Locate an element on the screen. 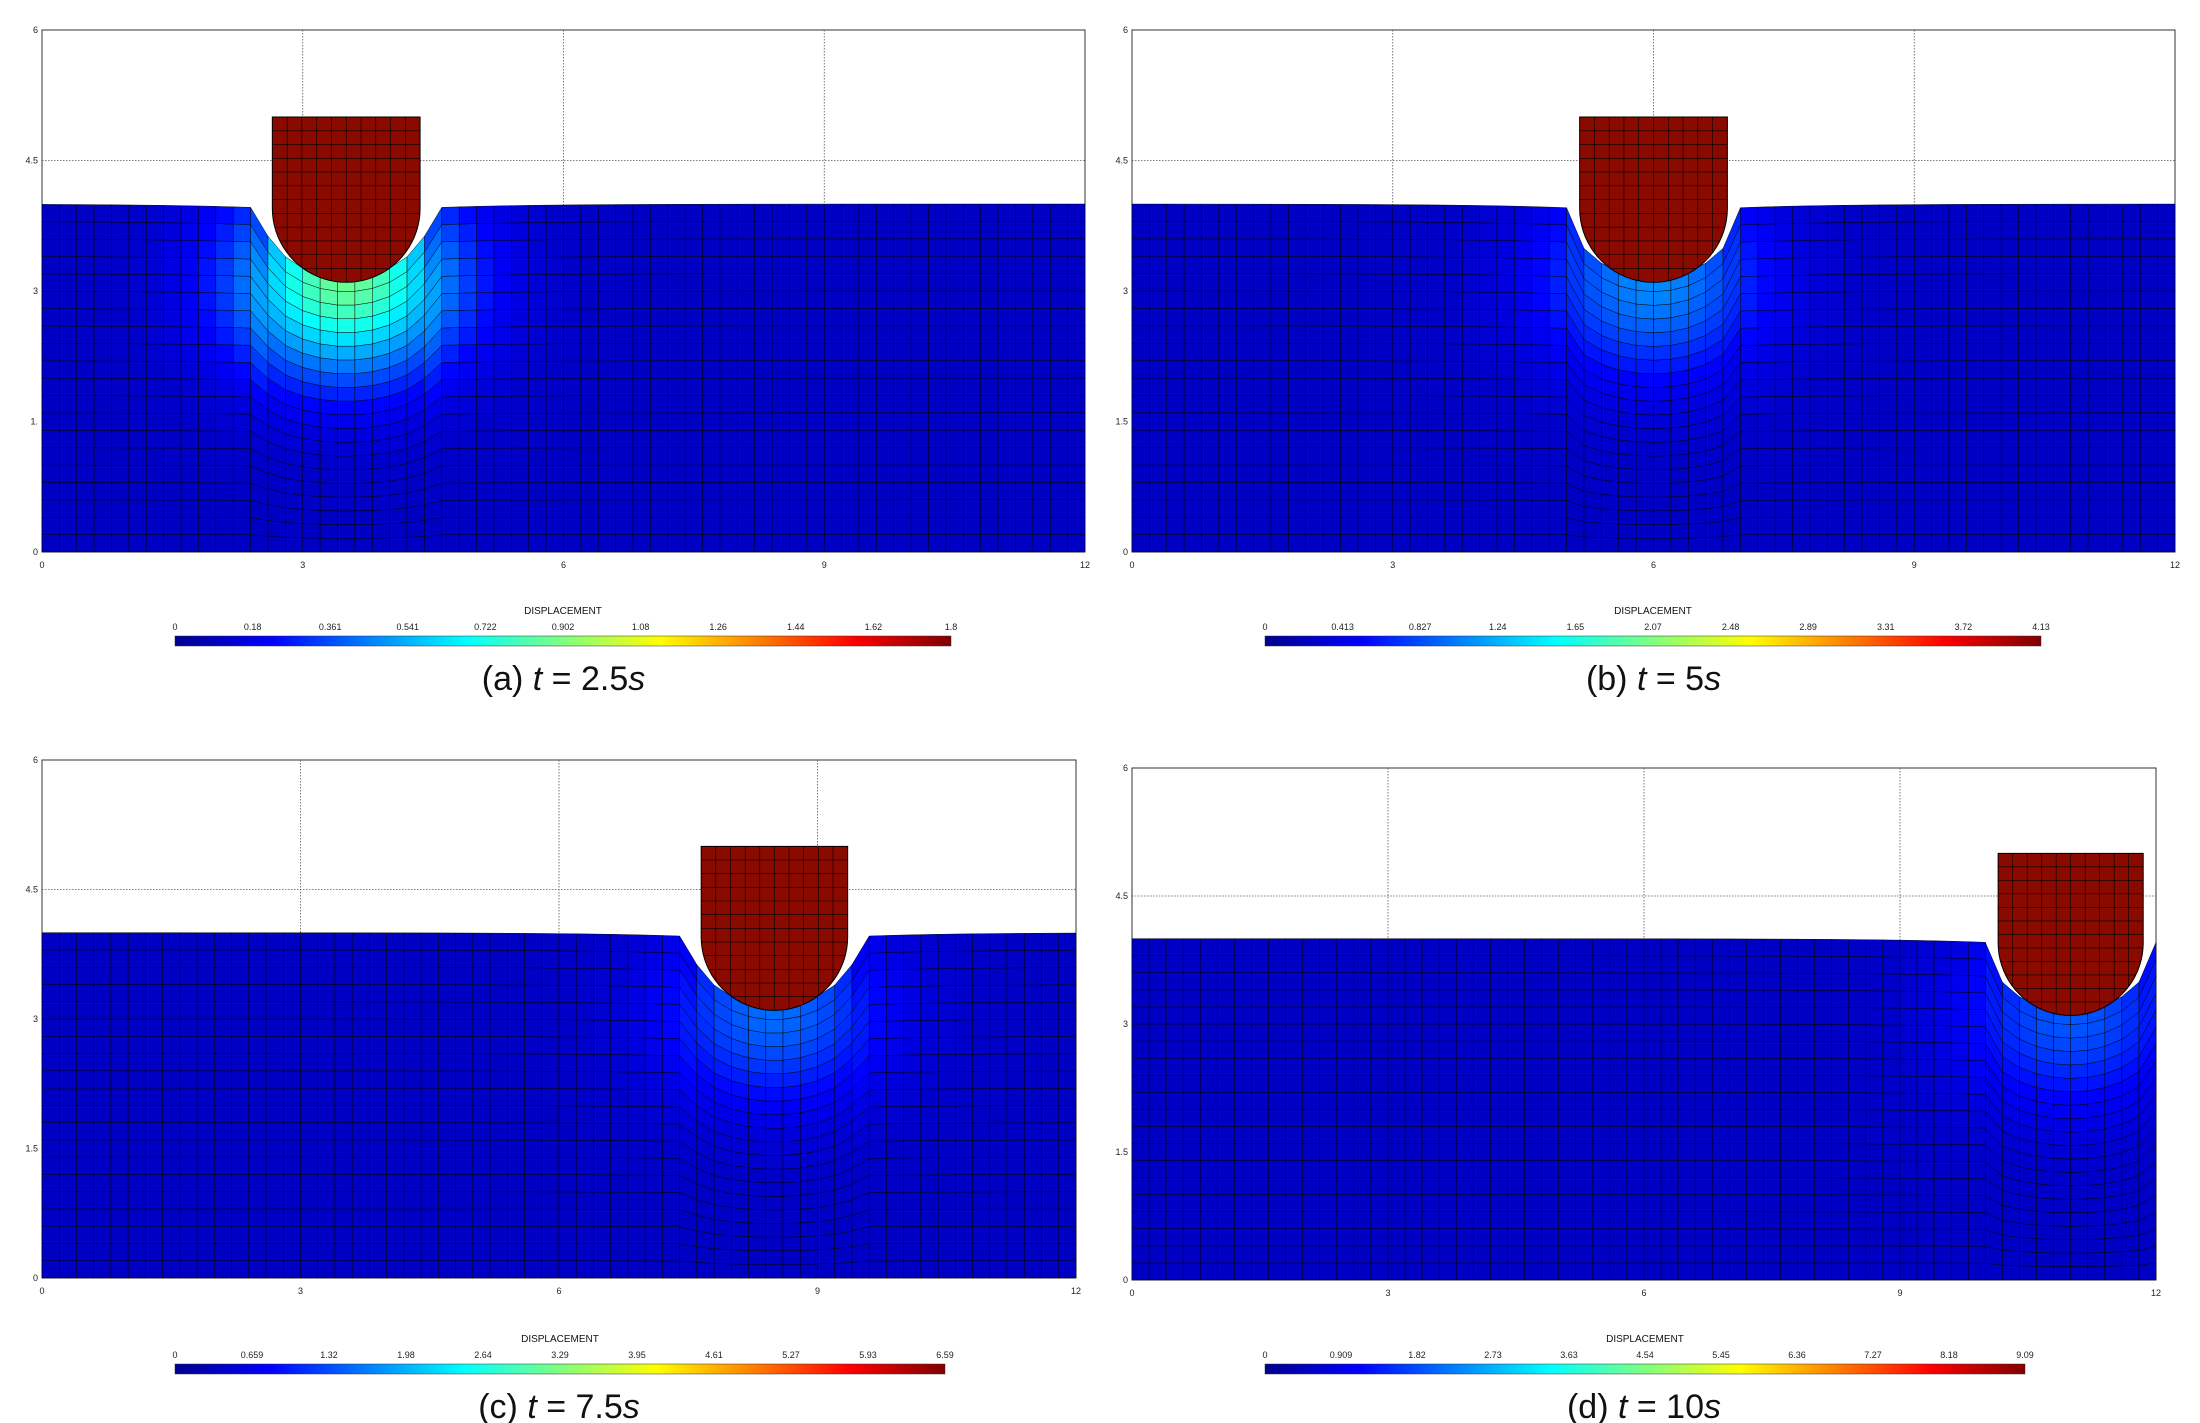 The height and width of the screenshot is (1423, 2200). y-tick-label: 6 is located at coordinates (1125, 30).